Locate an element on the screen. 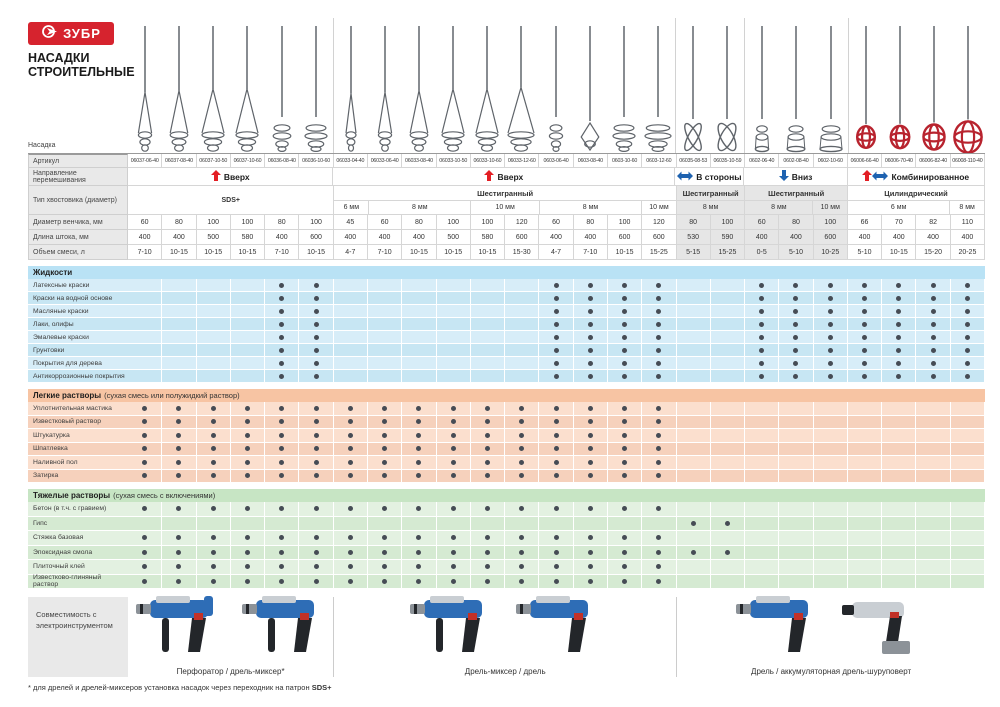 This screenshot has width=1000, height=707. article-cell: 06006-66-40 is located at coordinates (865, 161).